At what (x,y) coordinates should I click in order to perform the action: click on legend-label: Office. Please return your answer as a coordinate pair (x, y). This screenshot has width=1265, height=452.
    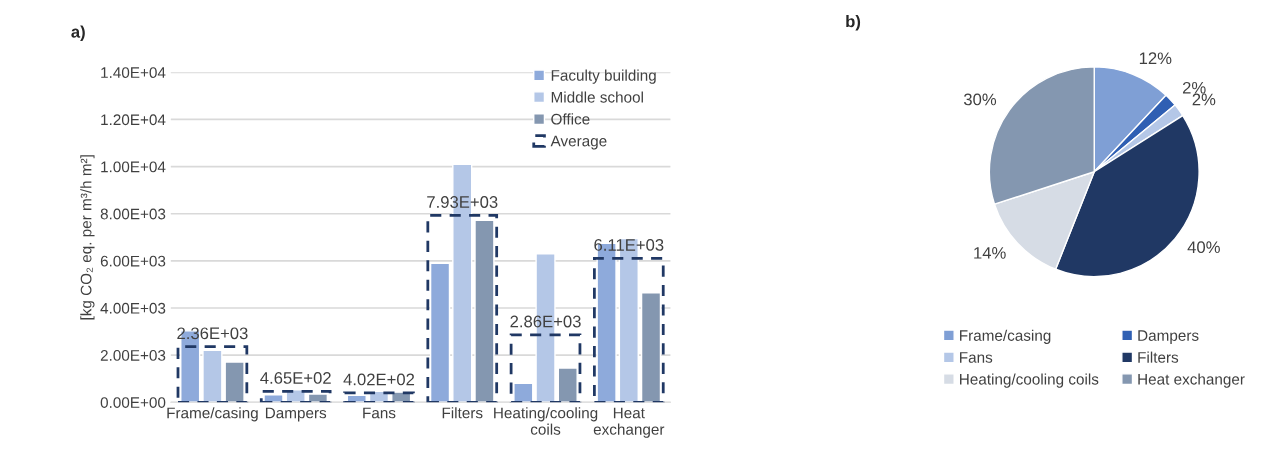
    Looking at the image, I should click on (570, 119).